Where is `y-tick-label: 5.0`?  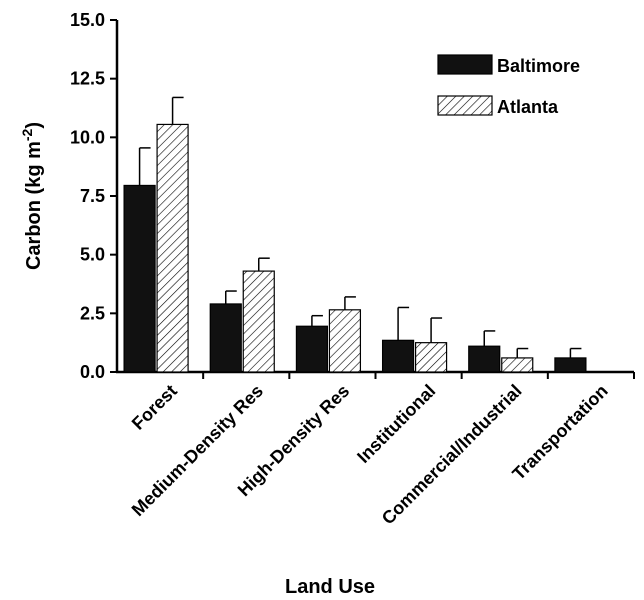 y-tick-label: 5.0 is located at coordinates (92, 255).